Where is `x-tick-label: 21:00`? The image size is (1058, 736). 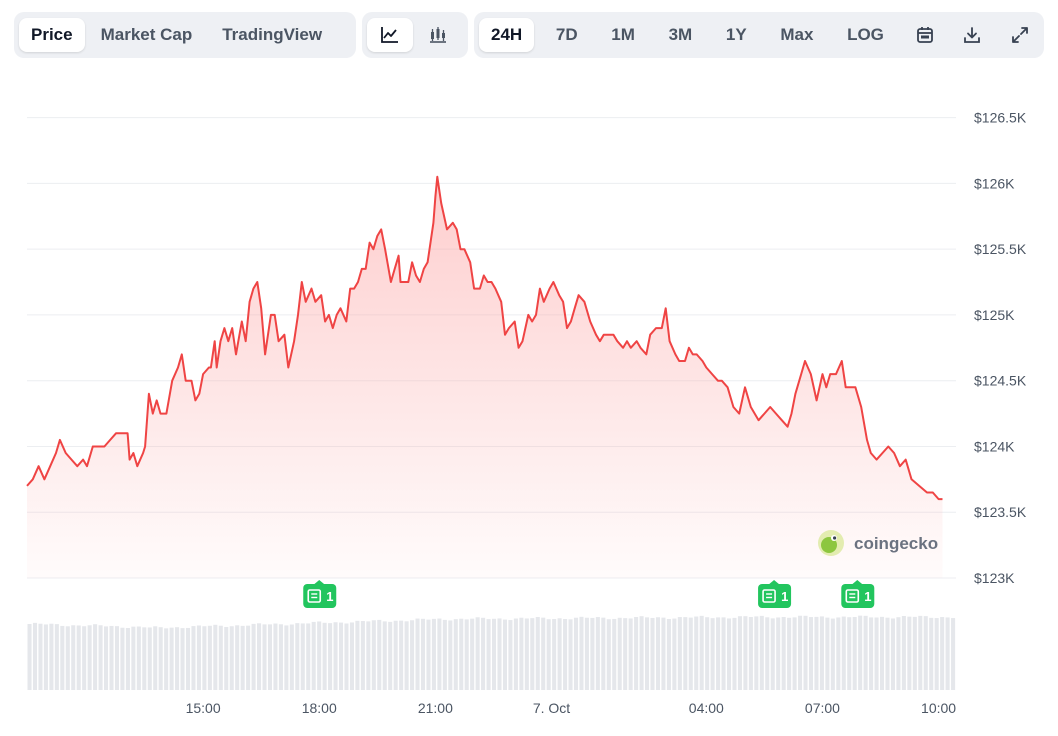
x-tick-label: 21:00 is located at coordinates (435, 708).